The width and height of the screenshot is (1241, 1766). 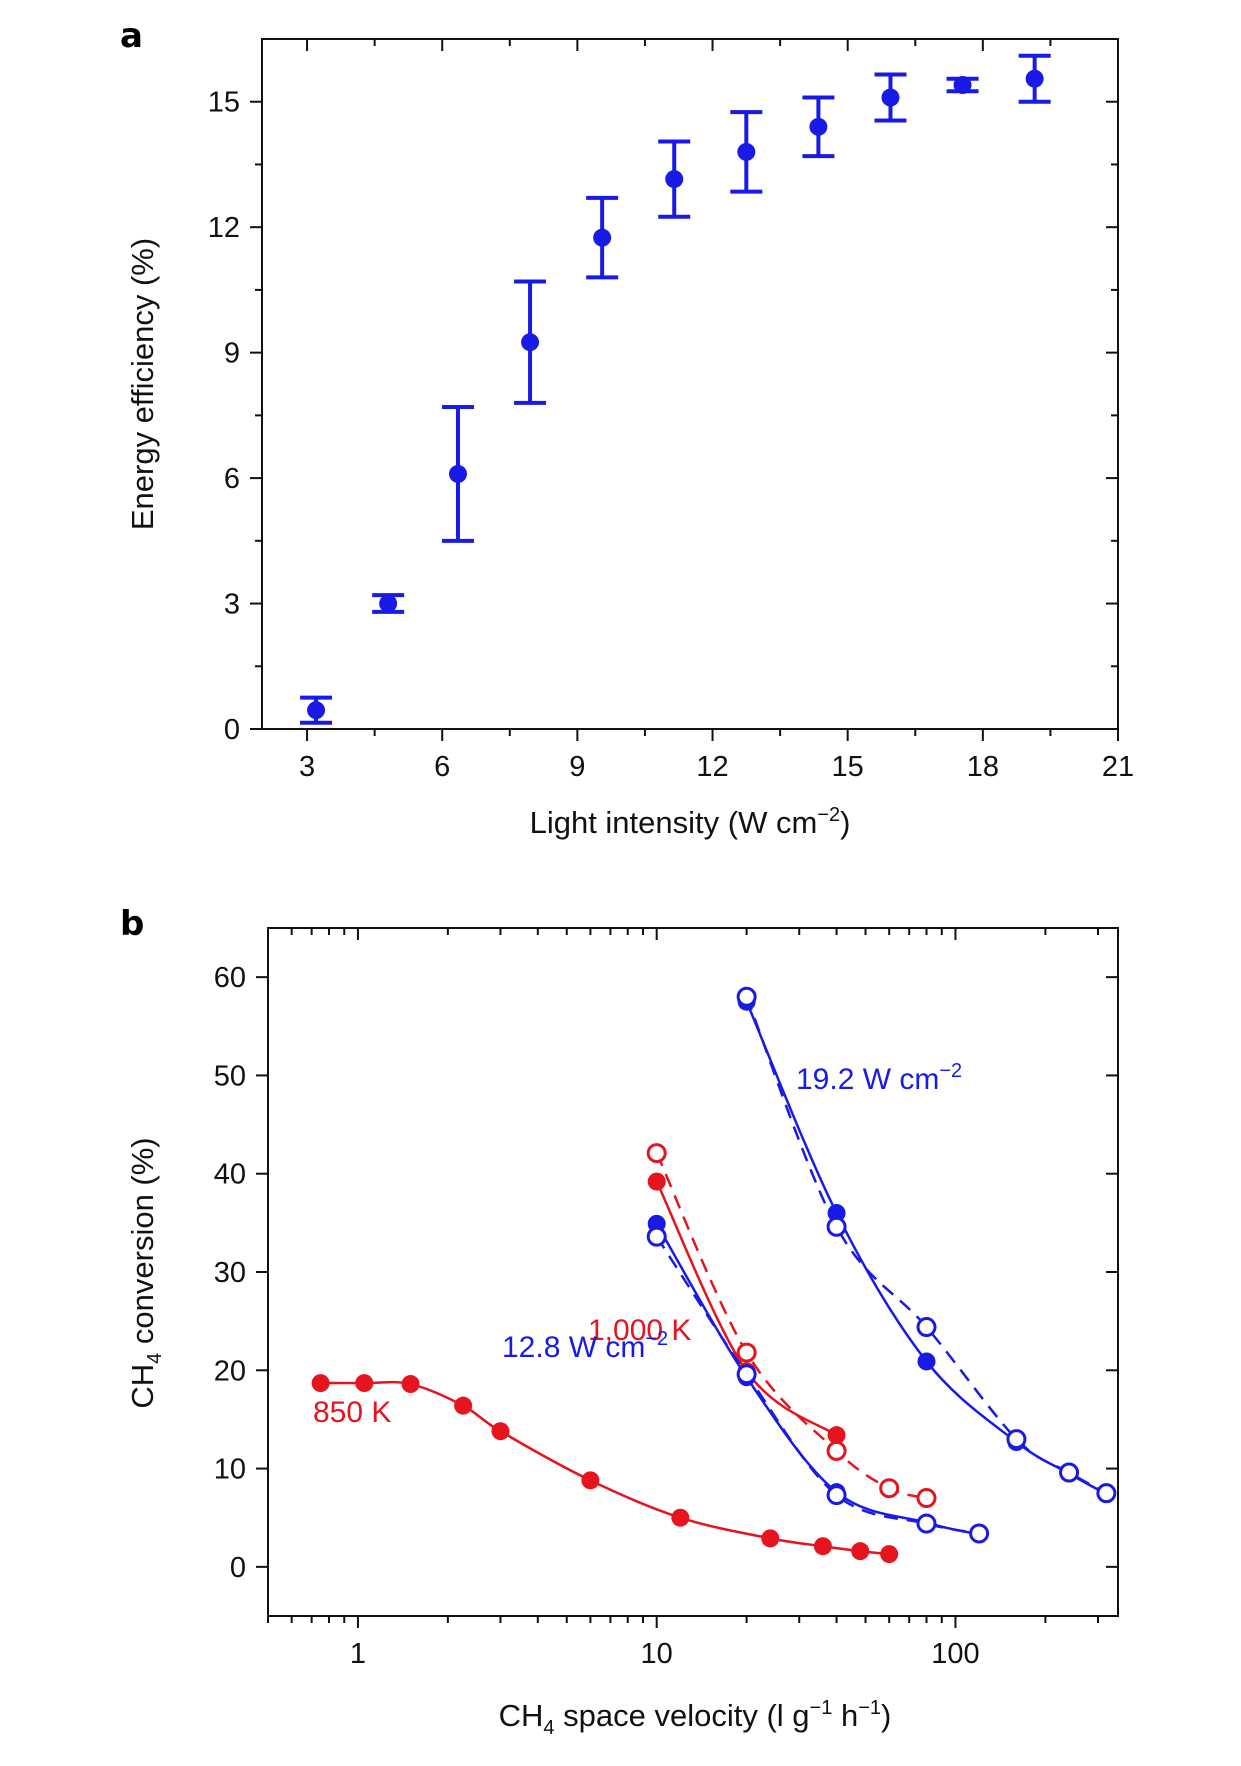 I want to click on x-tick-label-a: 3, so click(x=307, y=767).